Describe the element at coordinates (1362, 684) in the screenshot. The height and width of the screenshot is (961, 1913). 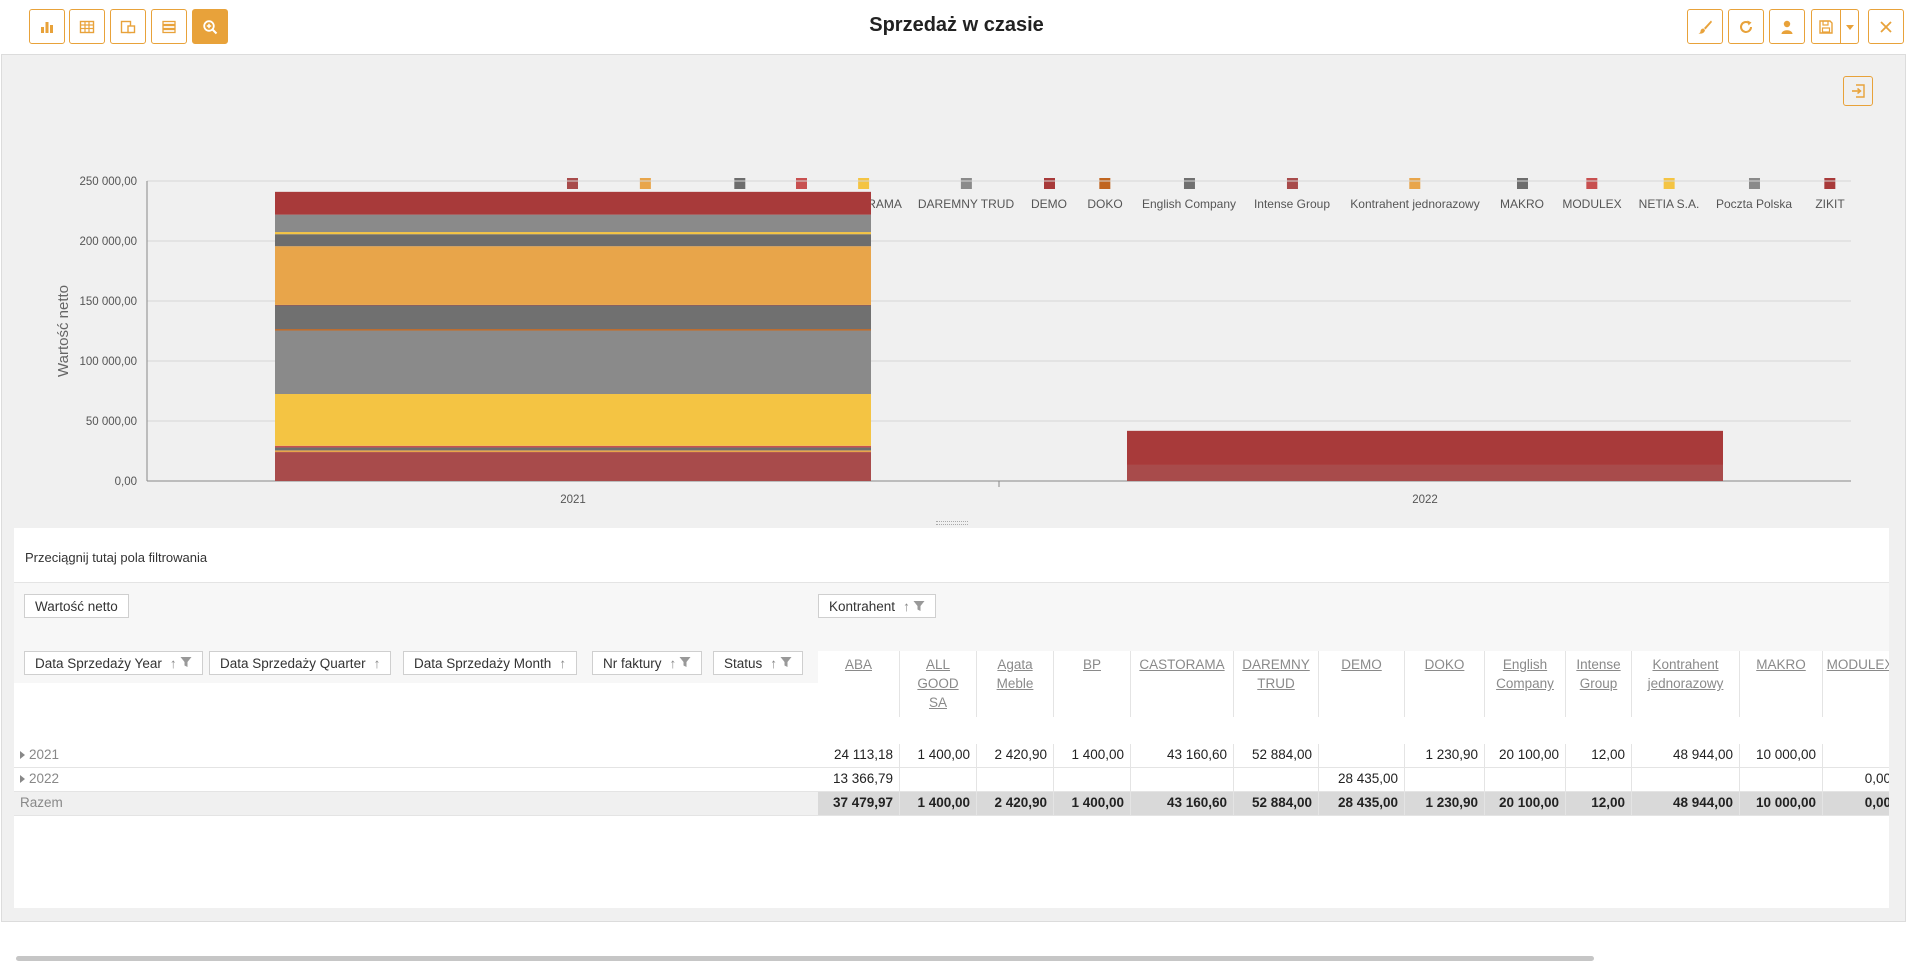
I see `column-header: DEMO` at that location.